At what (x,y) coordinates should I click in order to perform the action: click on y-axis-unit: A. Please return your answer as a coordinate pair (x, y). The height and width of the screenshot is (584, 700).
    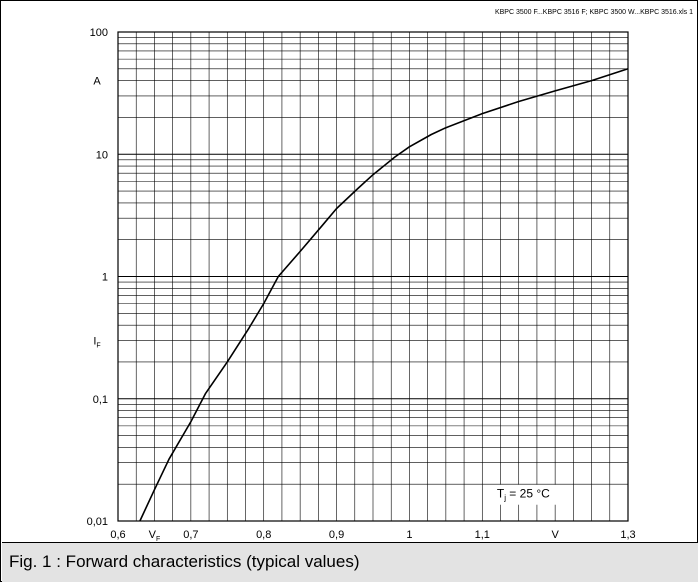
    Looking at the image, I should click on (97, 82).